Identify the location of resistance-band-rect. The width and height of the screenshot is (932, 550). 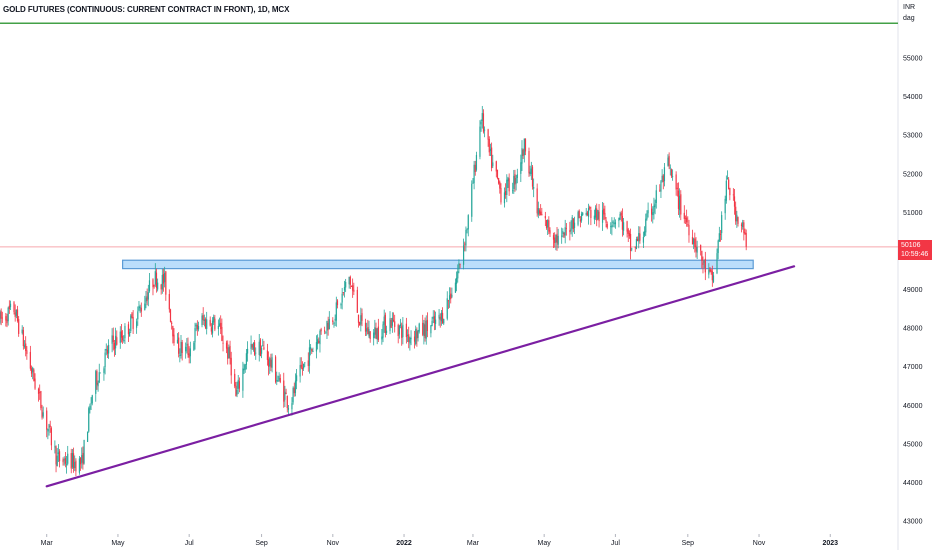
(438, 264).